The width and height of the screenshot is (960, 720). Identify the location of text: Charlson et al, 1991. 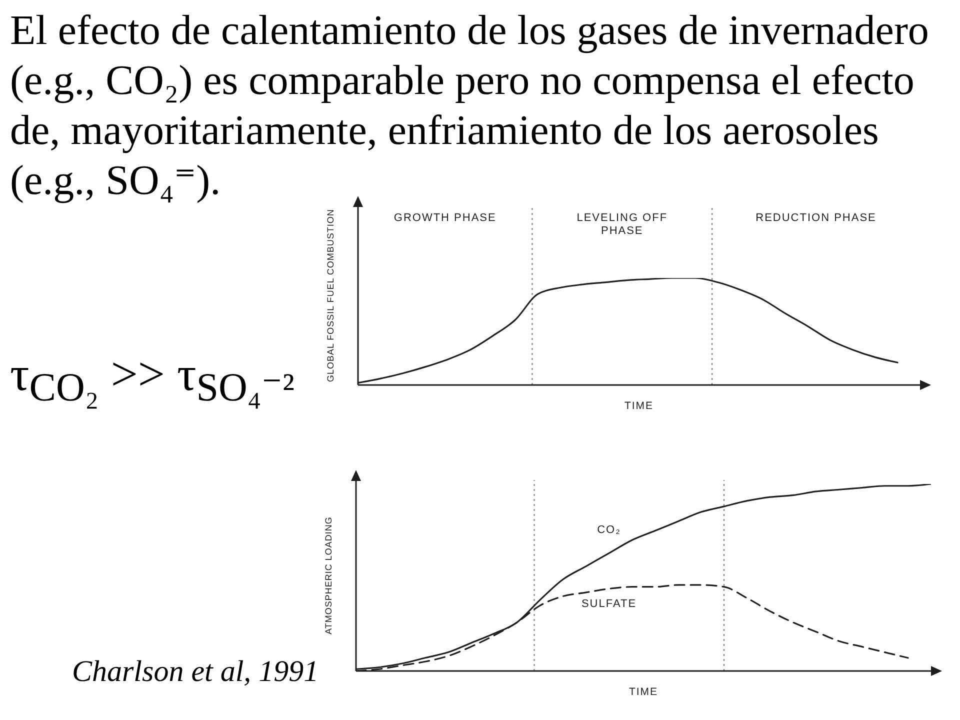
(195, 672).